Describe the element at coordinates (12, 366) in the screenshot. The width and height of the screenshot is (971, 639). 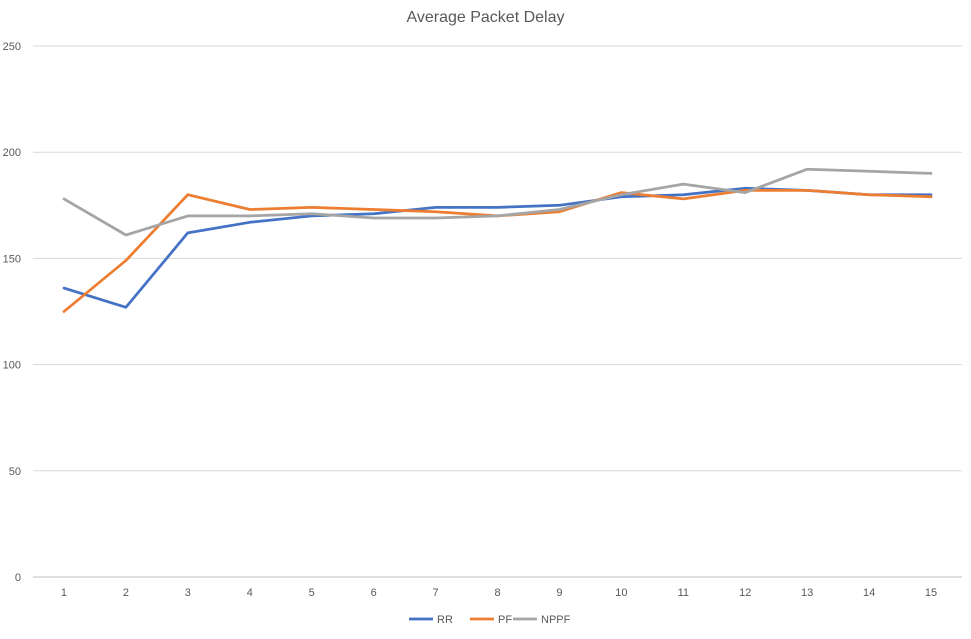
I see `y-tick-label: 100` at that location.